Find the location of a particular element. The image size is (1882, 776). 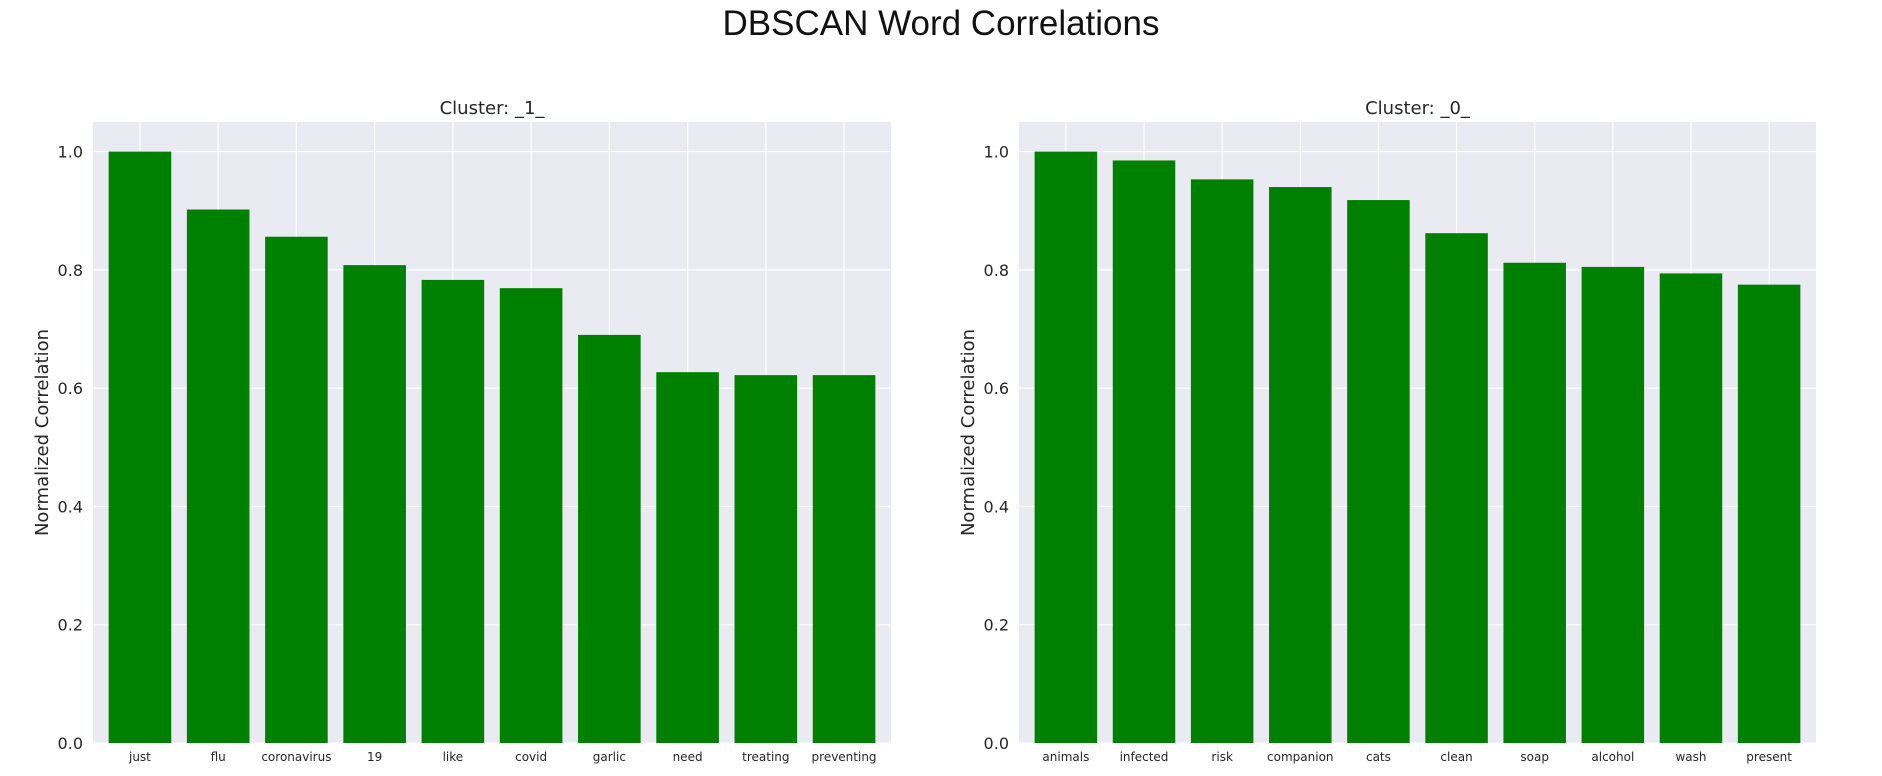

x-tick-label: covid is located at coordinates (531, 757).